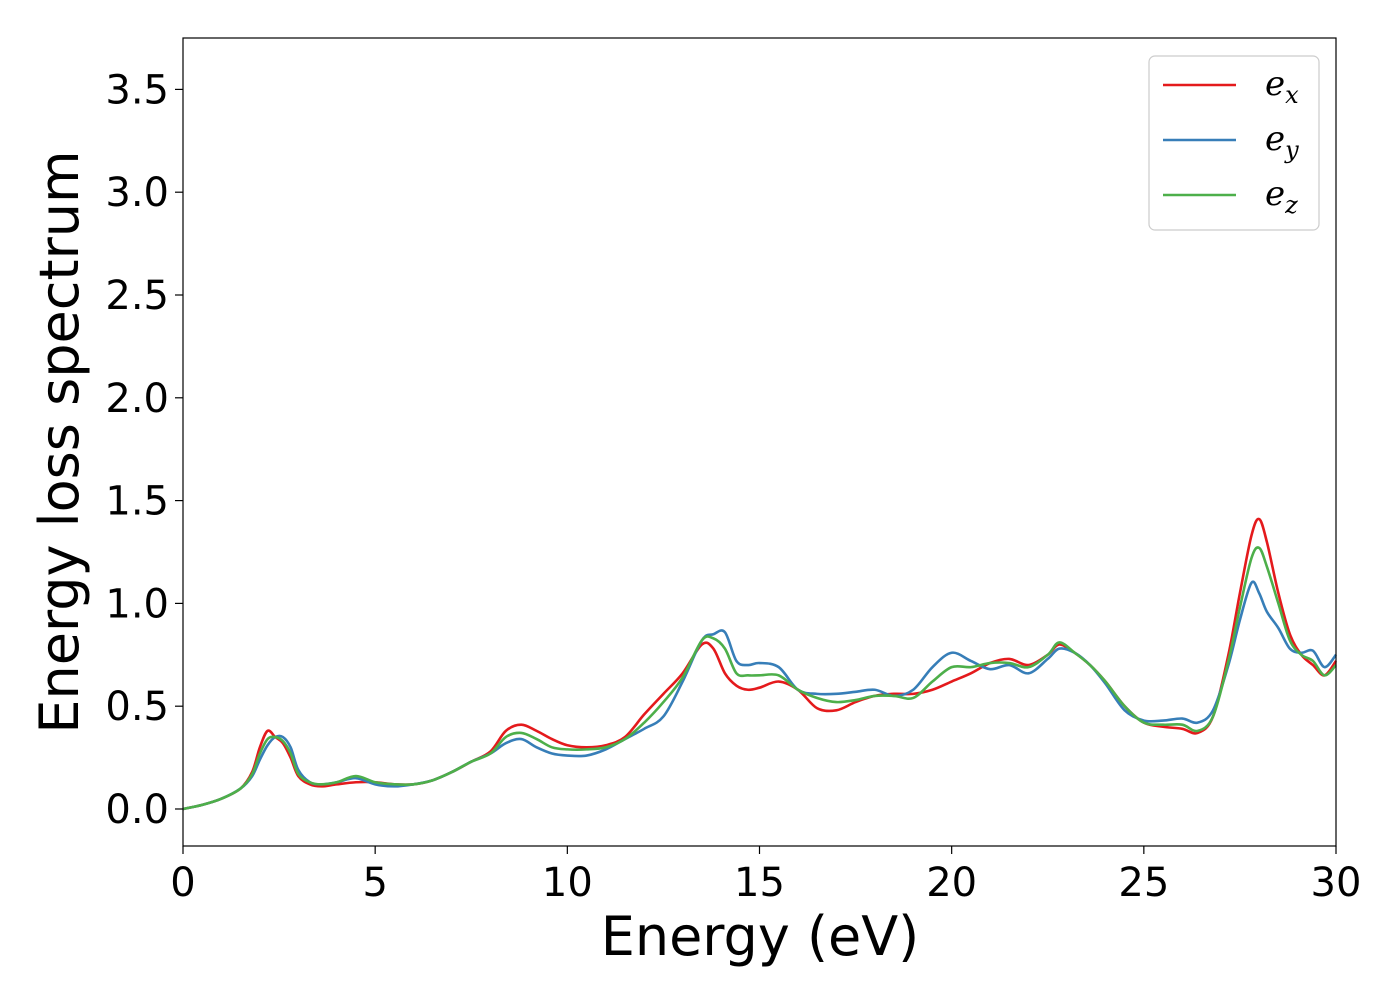 The height and width of the screenshot is (1000, 1400). Describe the element at coordinates (1234, 143) in the screenshot. I see `legend-box` at that location.